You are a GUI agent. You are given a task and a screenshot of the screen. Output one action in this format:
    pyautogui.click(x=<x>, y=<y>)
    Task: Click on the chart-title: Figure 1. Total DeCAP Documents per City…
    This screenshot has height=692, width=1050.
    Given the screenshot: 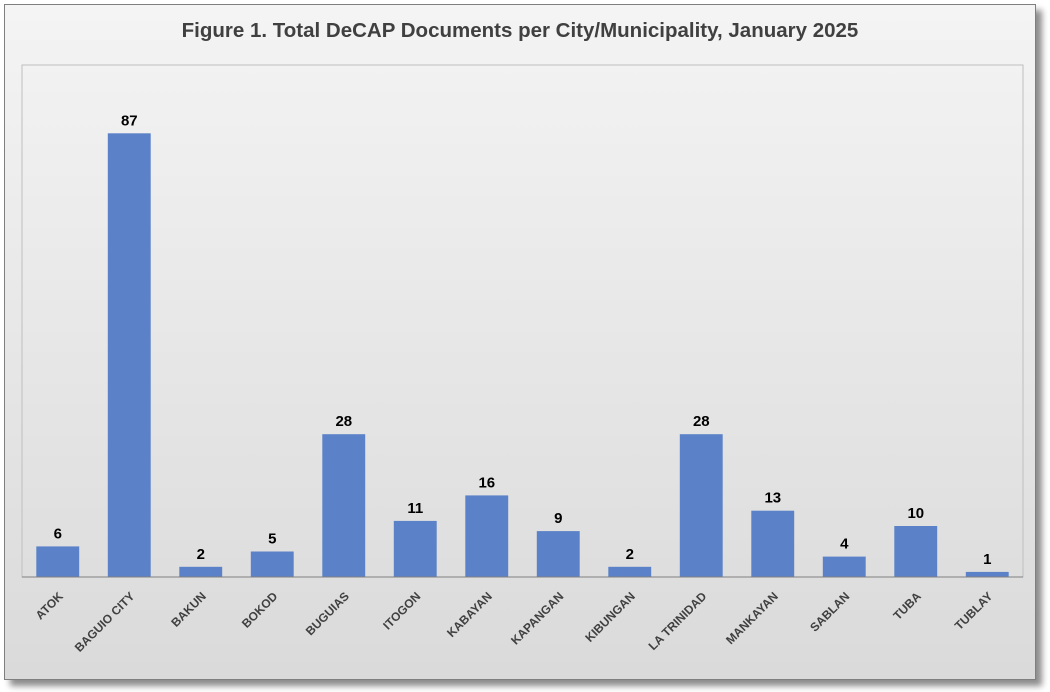 What is the action you would take?
    pyautogui.click(x=520, y=30)
    